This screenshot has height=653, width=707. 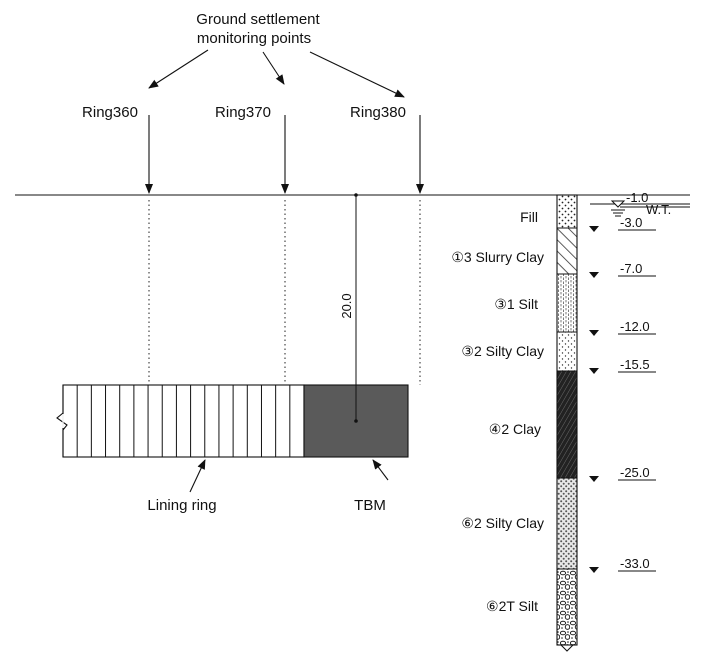 What do you see at coordinates (356, 421) in the screenshot?
I see `tbm-center-dot` at bounding box center [356, 421].